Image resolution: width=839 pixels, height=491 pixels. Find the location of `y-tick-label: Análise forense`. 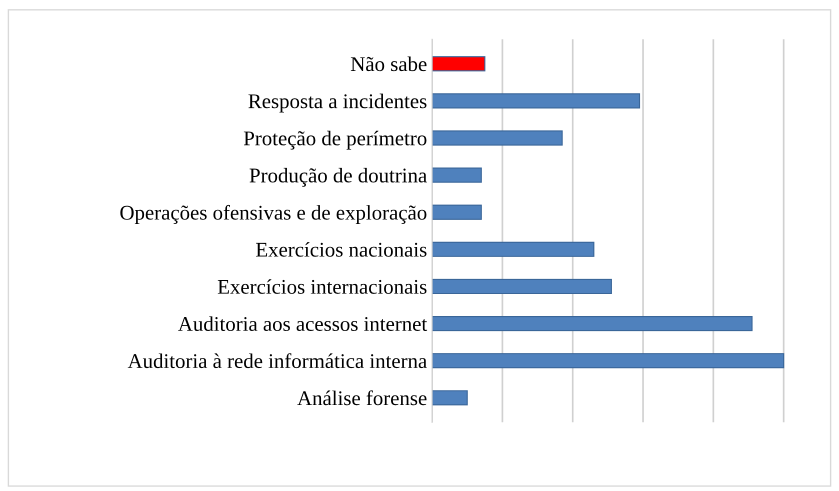

y-tick-label: Análise forense is located at coordinates (361, 398).